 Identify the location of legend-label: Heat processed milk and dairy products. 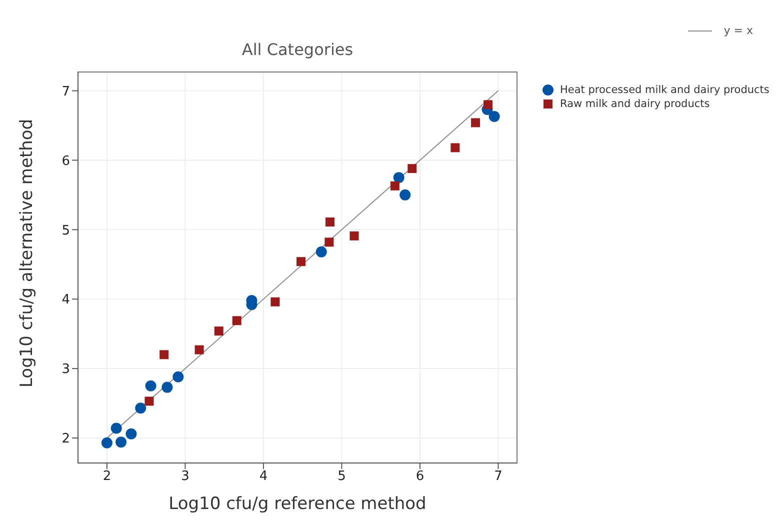
(665, 90).